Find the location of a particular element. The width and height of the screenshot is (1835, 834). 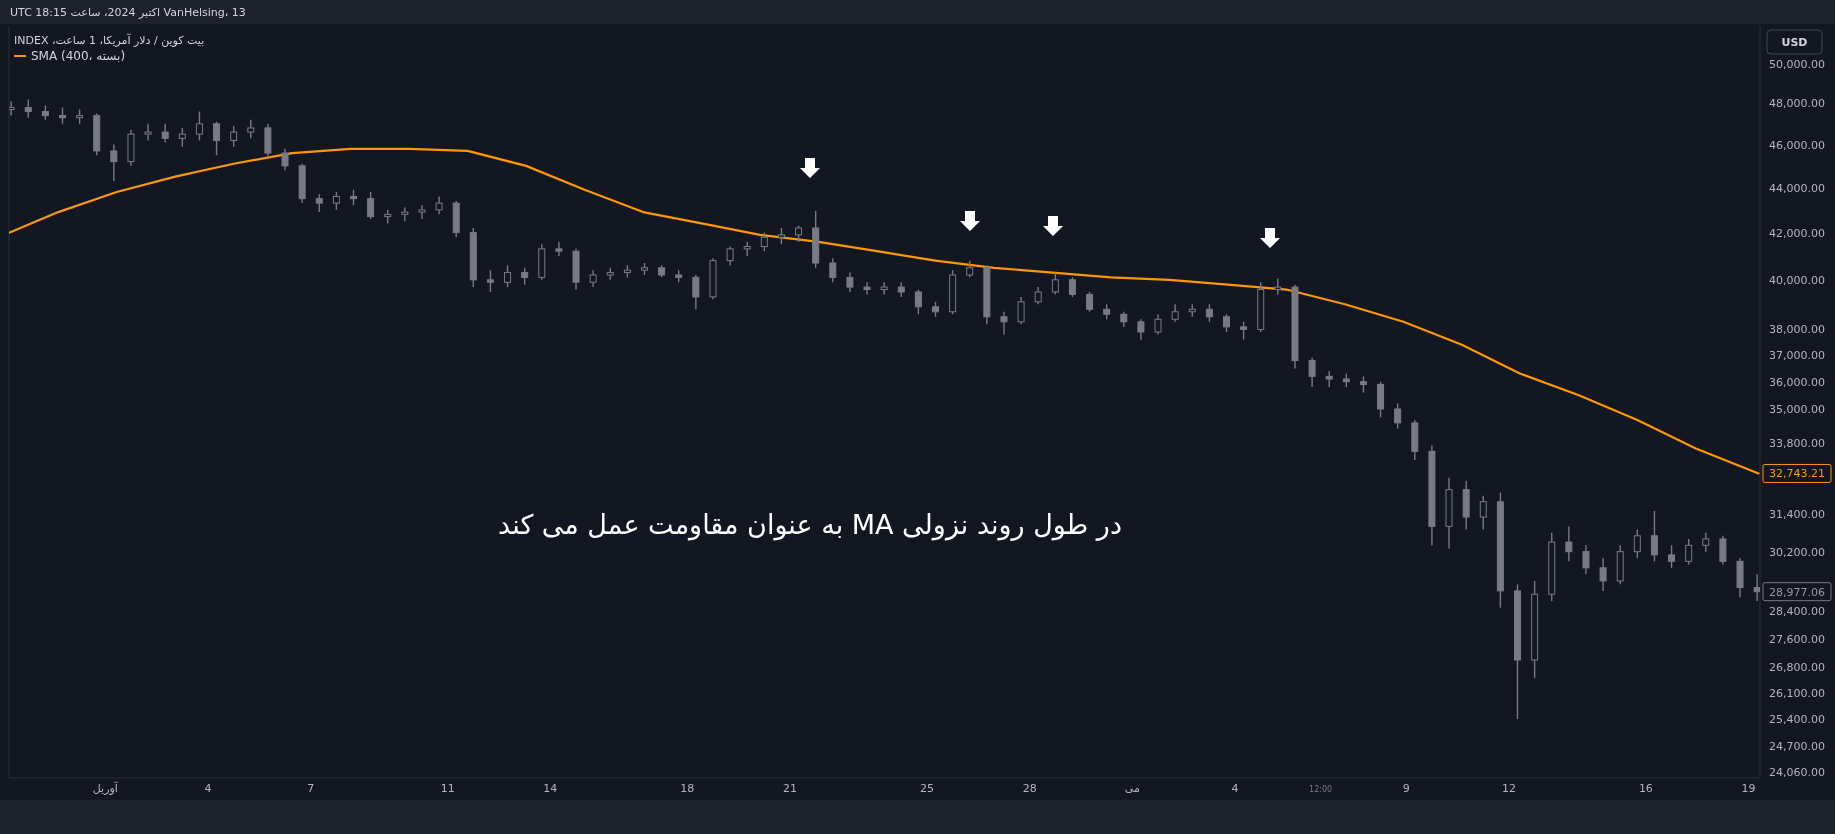

chart-subtitle: VanHelsing، 13 اکتبر 2024، ساعت 18:15 UTC is located at coordinates (128, 12).